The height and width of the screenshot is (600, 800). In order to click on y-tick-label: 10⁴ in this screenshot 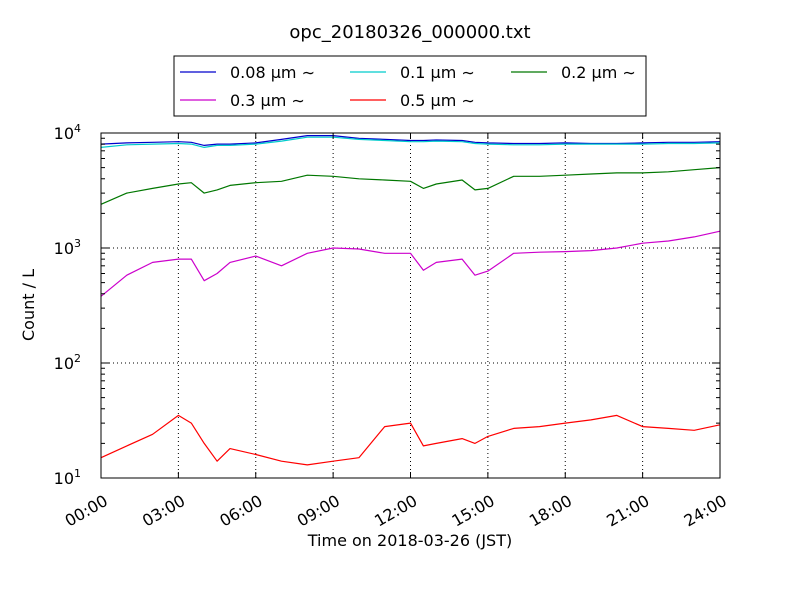, I will do `click(67, 132)`.